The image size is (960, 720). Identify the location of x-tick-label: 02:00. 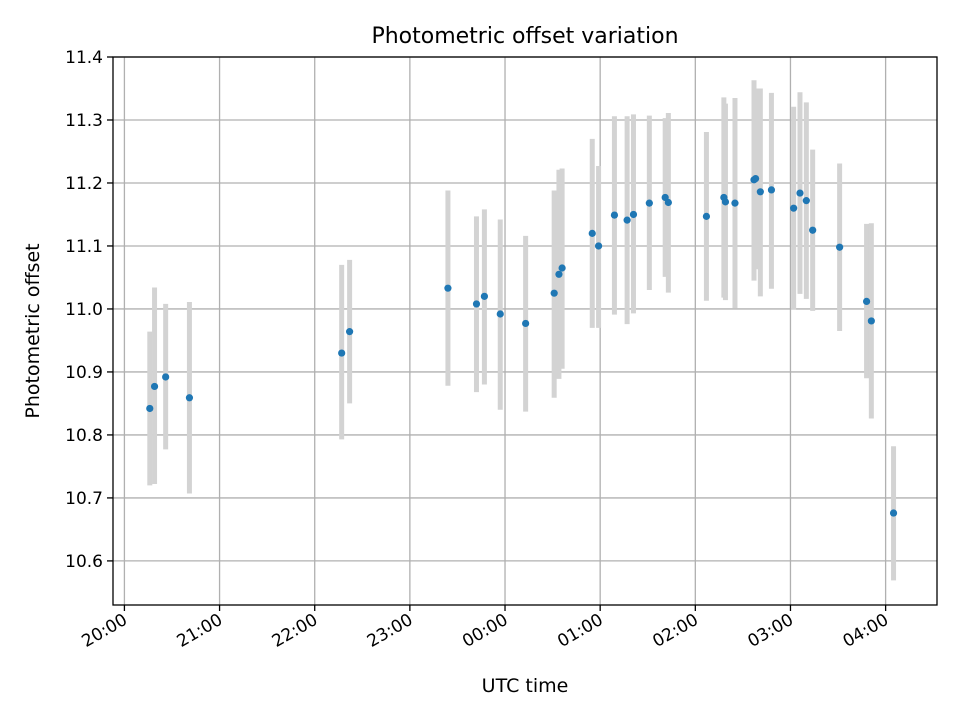
(675, 631).